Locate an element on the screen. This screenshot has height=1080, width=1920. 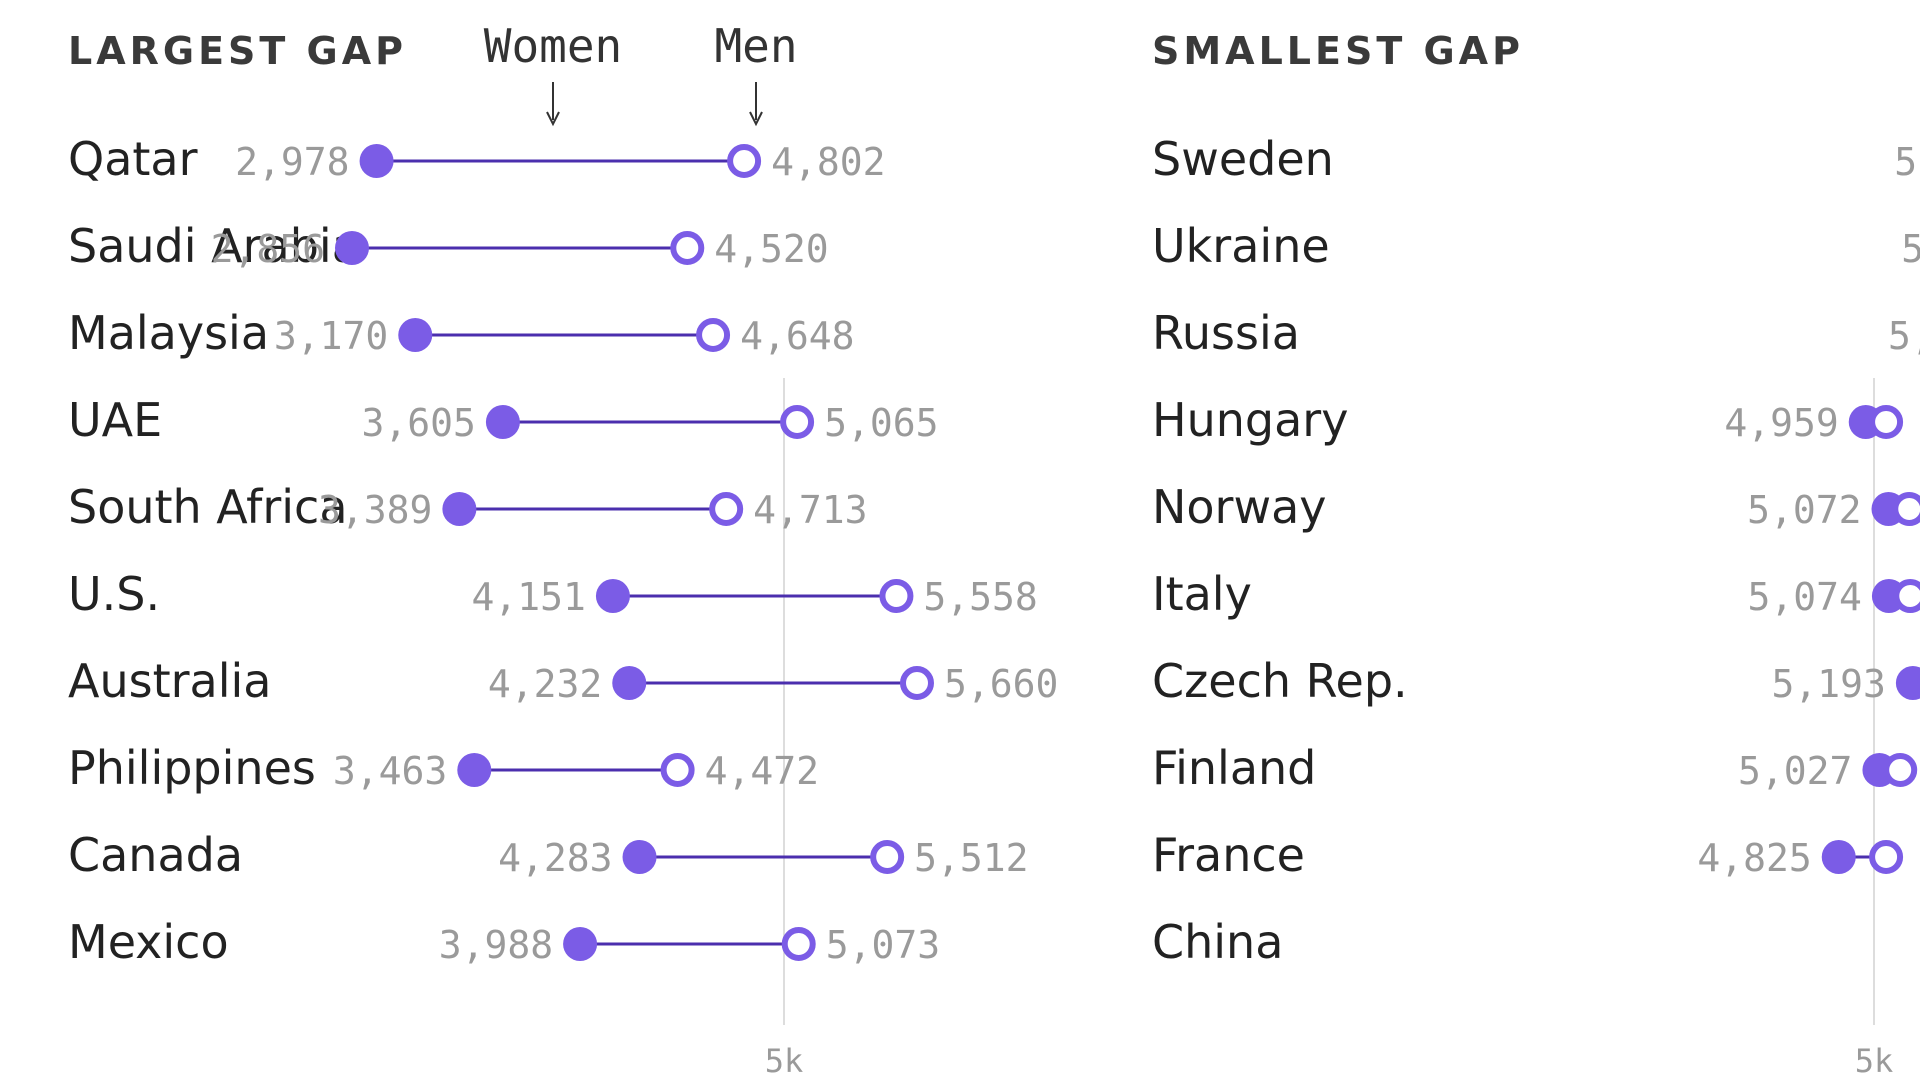
women-value-label: 5,193 is located at coordinates (1828, 684).